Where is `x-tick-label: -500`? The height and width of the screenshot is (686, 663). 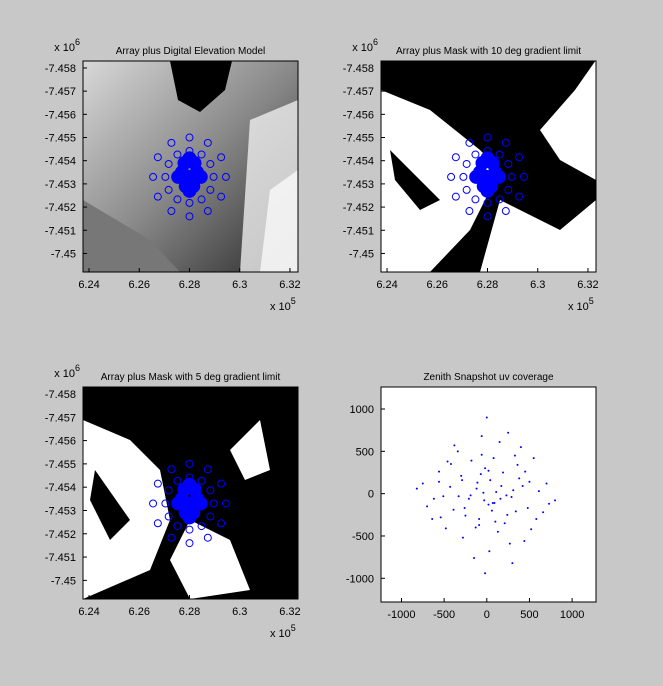
x-tick-label: -500 is located at coordinates (444, 615).